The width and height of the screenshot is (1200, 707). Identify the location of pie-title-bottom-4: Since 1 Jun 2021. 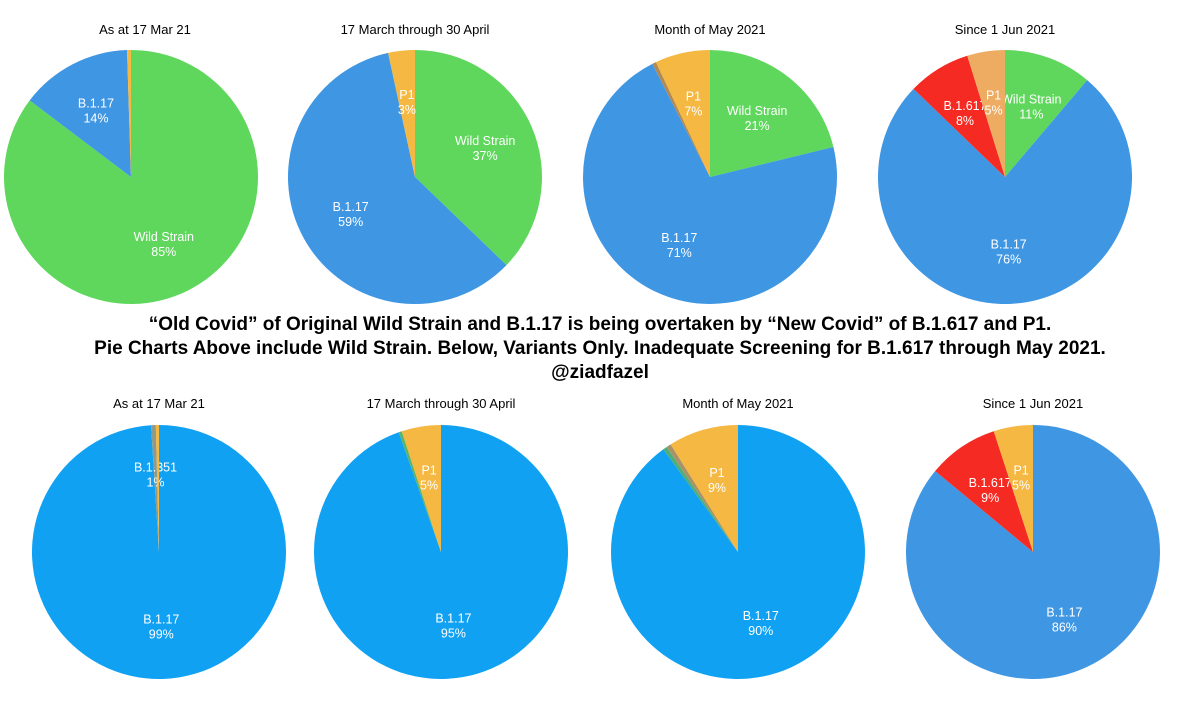
(1033, 403).